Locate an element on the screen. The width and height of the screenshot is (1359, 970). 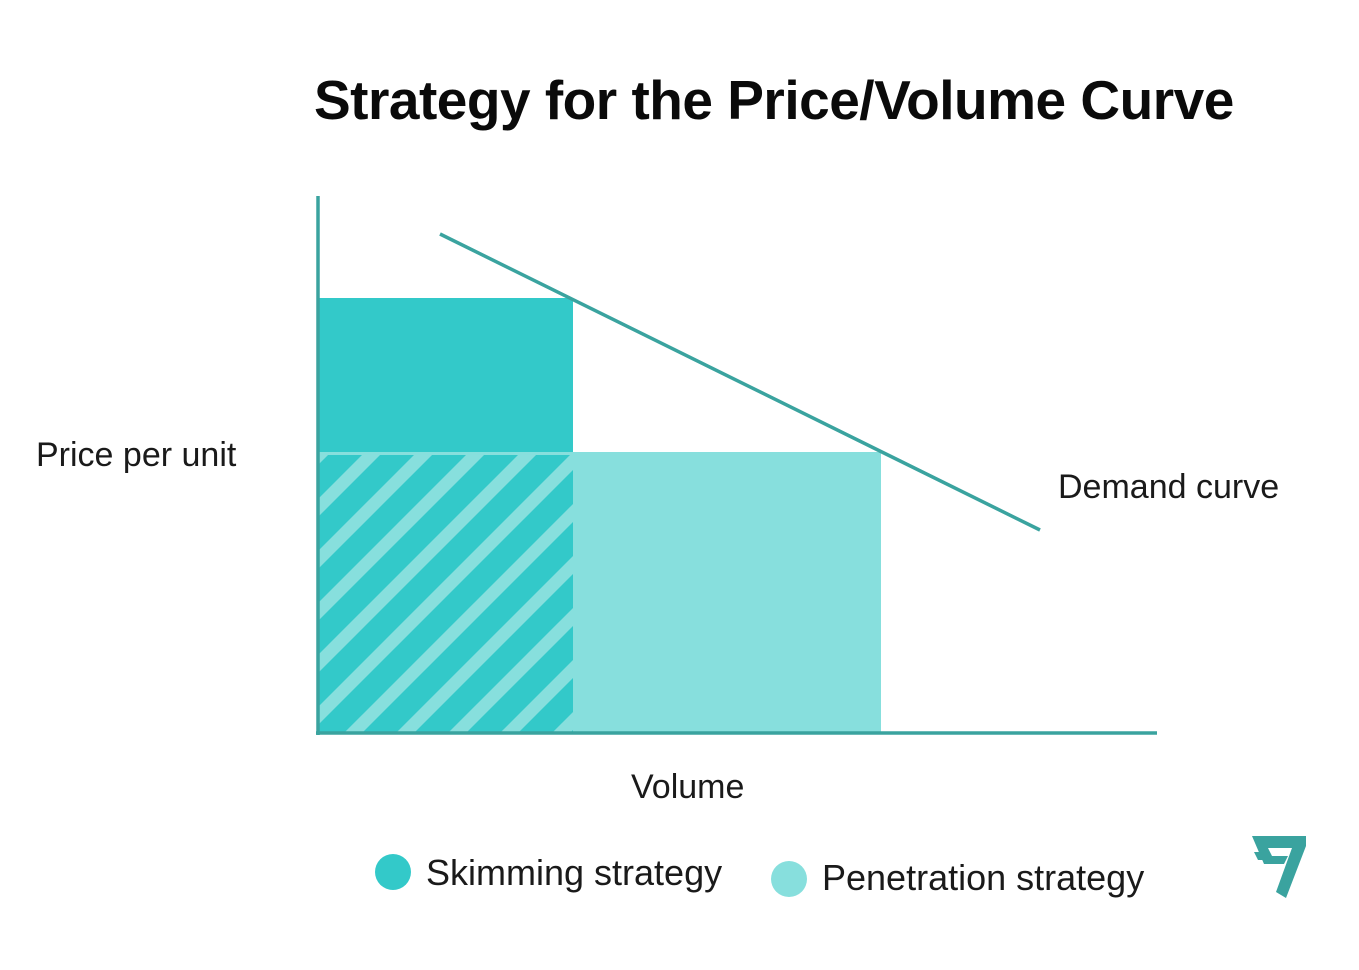
legend-swatch-skimming is located at coordinates (393, 872).